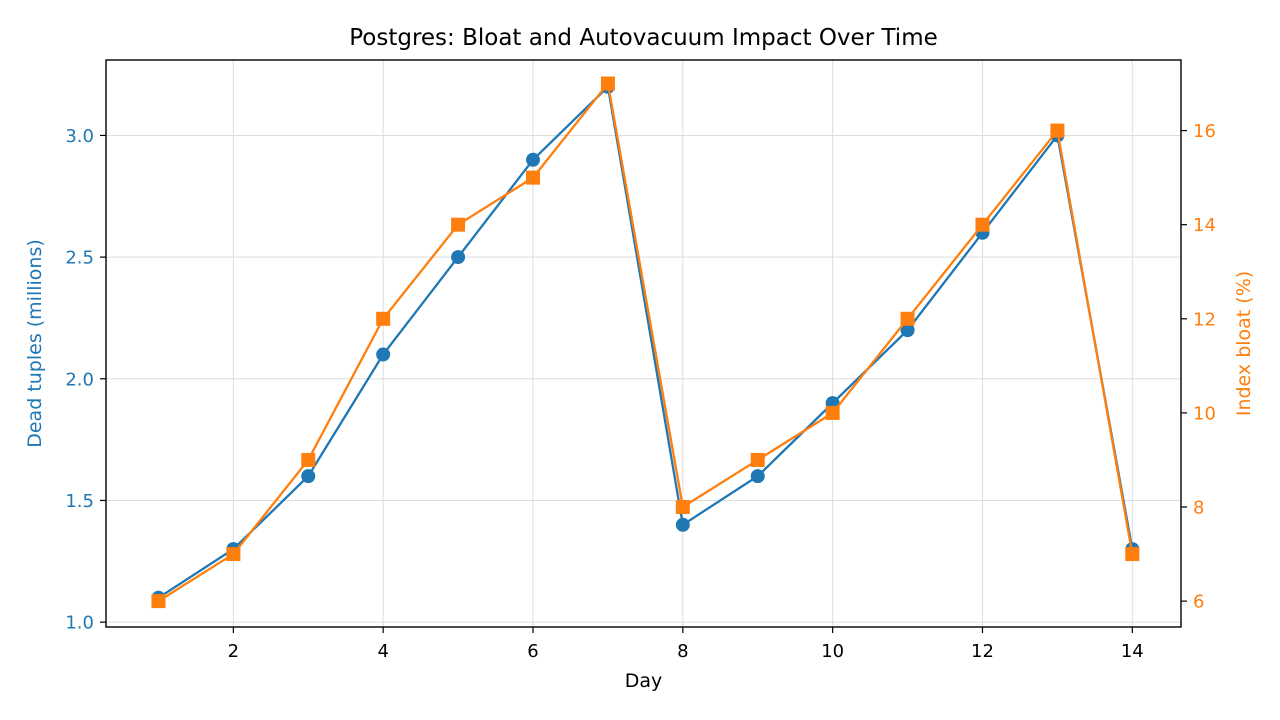 The image size is (1280, 720). I want to click on x-tick-label: 10, so click(832, 651).